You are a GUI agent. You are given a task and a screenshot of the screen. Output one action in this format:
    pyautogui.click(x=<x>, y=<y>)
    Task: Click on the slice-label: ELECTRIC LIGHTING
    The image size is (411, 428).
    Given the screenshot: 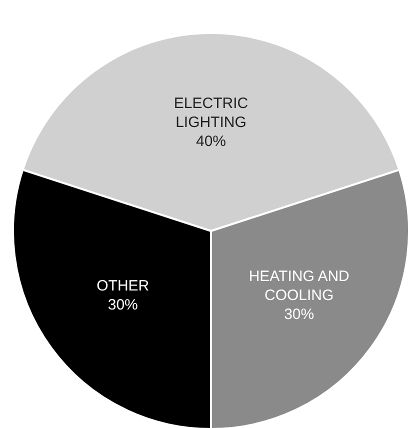 What is the action you would take?
    pyautogui.click(x=211, y=112)
    